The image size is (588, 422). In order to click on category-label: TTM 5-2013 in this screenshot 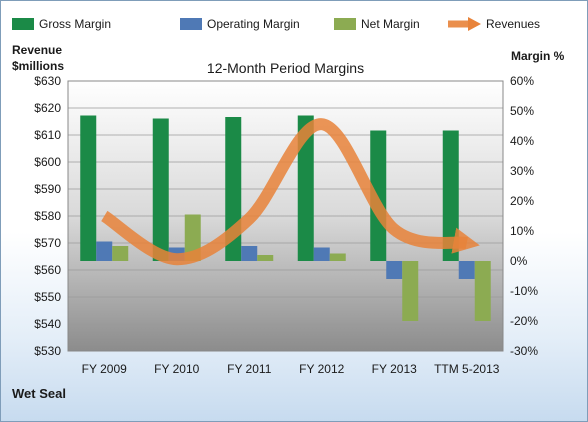, I will do `click(467, 369)`.